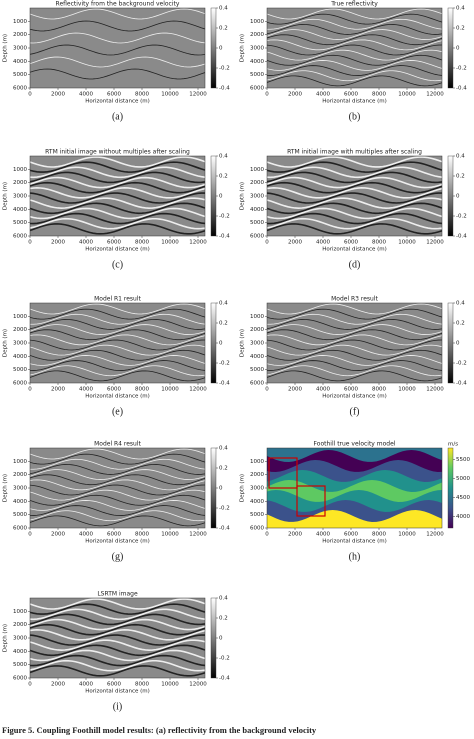 Image resolution: width=474 pixels, height=739 pixels. I want to click on panel-label: (b), so click(355, 116).